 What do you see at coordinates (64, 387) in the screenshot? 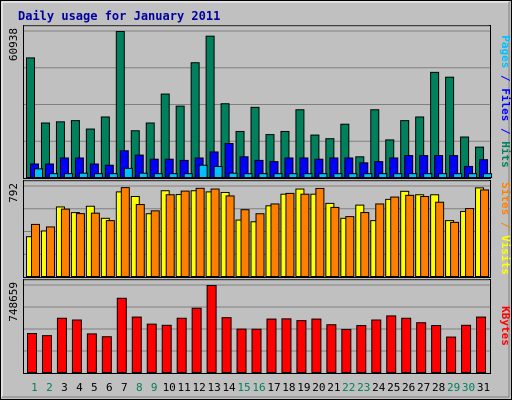
I see `day-label-3: 3` at bounding box center [64, 387].